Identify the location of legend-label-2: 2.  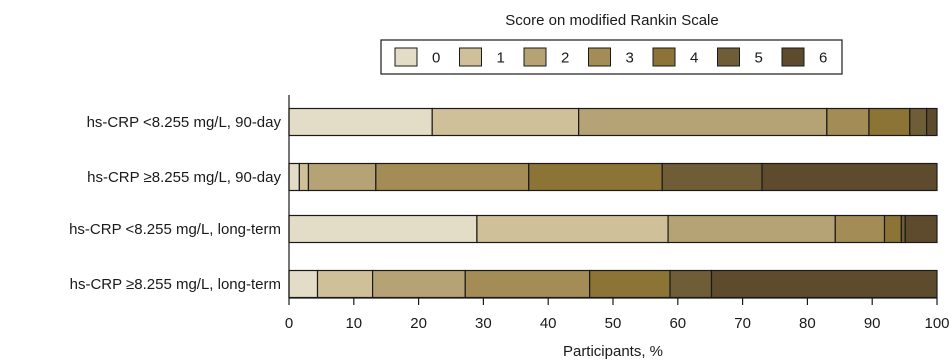
(565, 58).